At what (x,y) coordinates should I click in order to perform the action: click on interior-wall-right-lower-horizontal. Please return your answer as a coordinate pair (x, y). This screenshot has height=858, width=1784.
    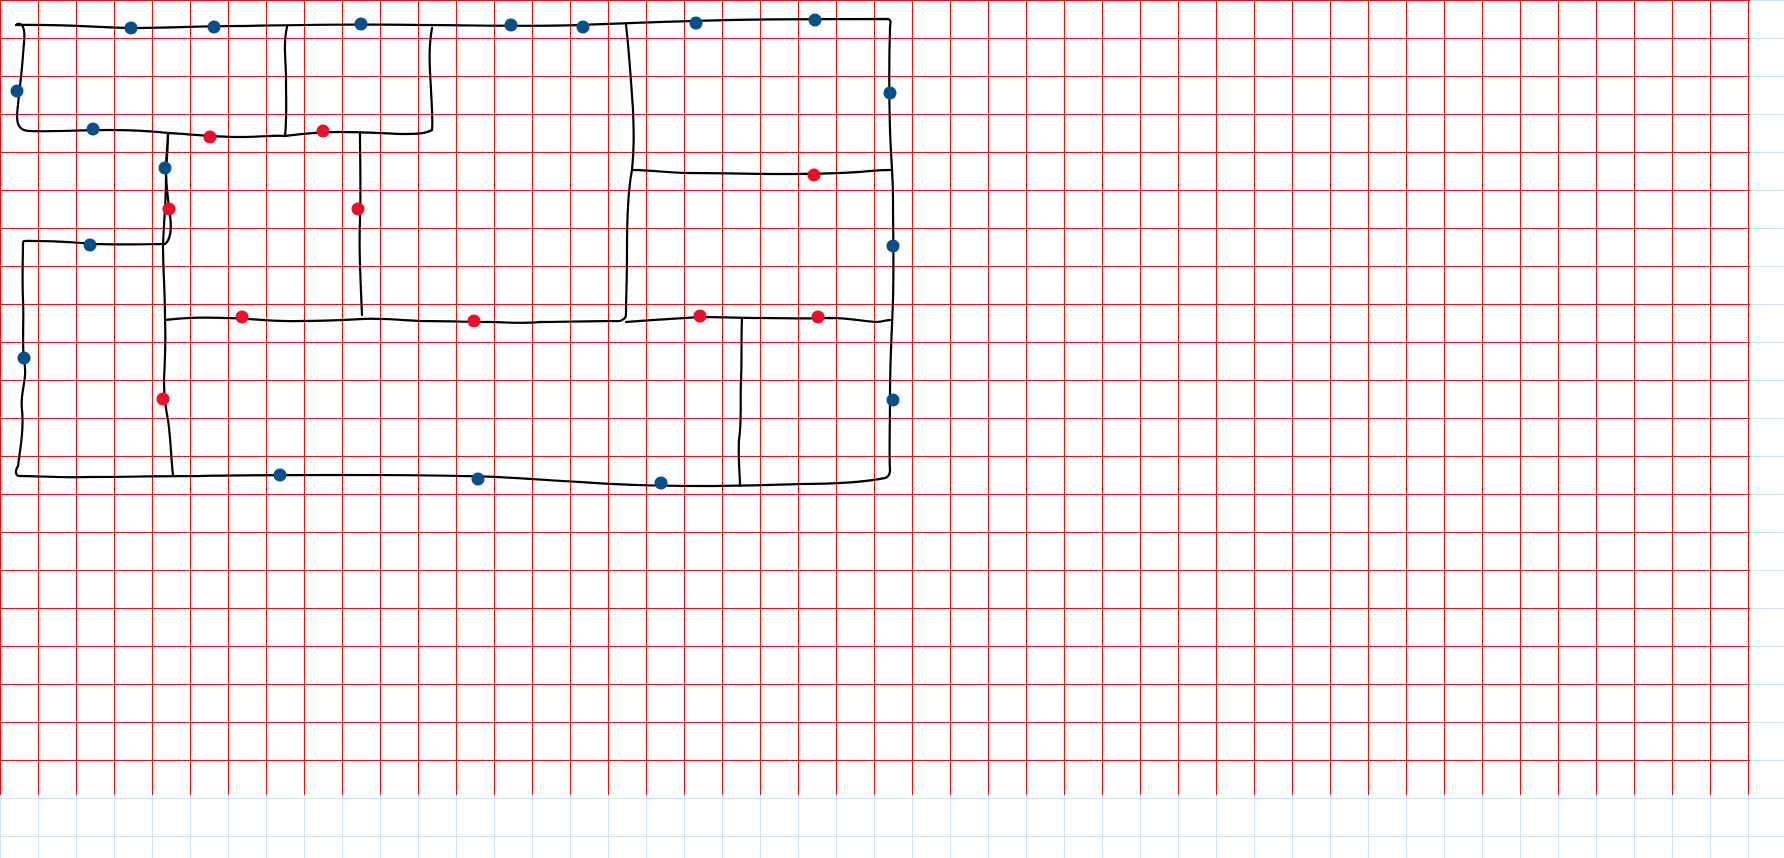
    Looking at the image, I should click on (758, 319).